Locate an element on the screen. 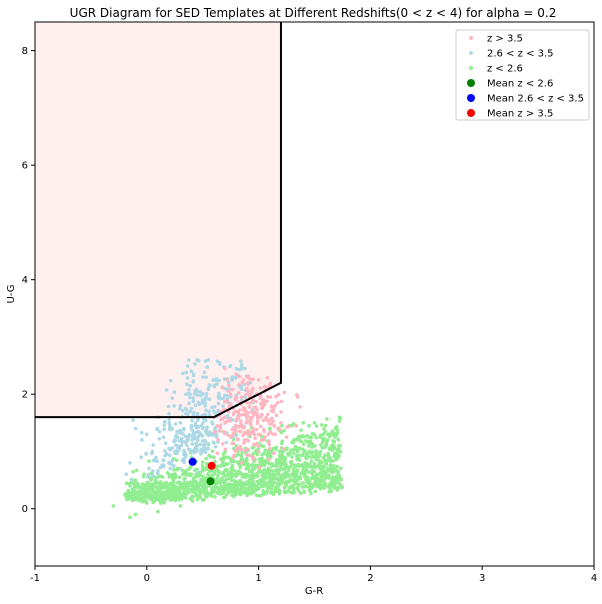 The height and width of the screenshot is (604, 602). x-axis: -1 0 1 2 3 4 is located at coordinates (313, 575).